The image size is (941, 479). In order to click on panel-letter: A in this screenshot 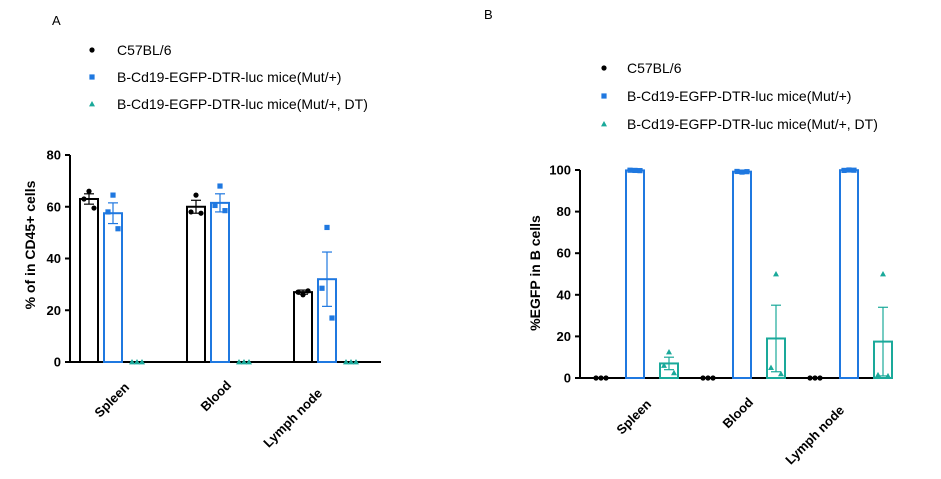, I will do `click(56, 20)`.